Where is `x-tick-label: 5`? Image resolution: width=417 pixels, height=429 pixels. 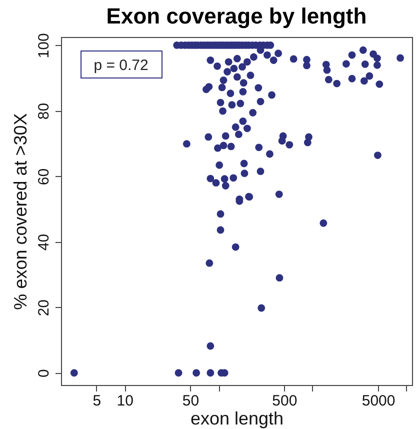 x-tick-label: 5 is located at coordinates (97, 401).